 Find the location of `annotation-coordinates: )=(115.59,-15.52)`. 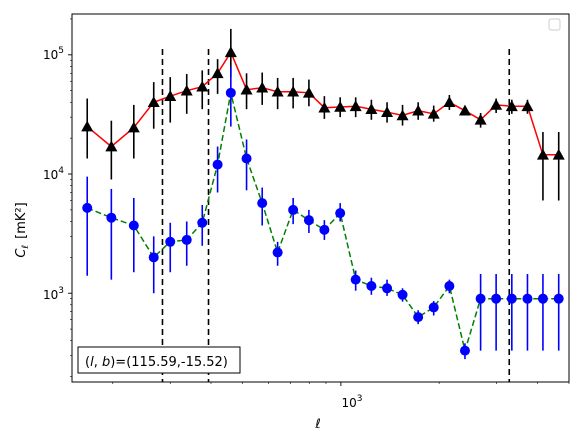

annotation-coordinates: )=(115.59,-15.52) is located at coordinates (169, 362).